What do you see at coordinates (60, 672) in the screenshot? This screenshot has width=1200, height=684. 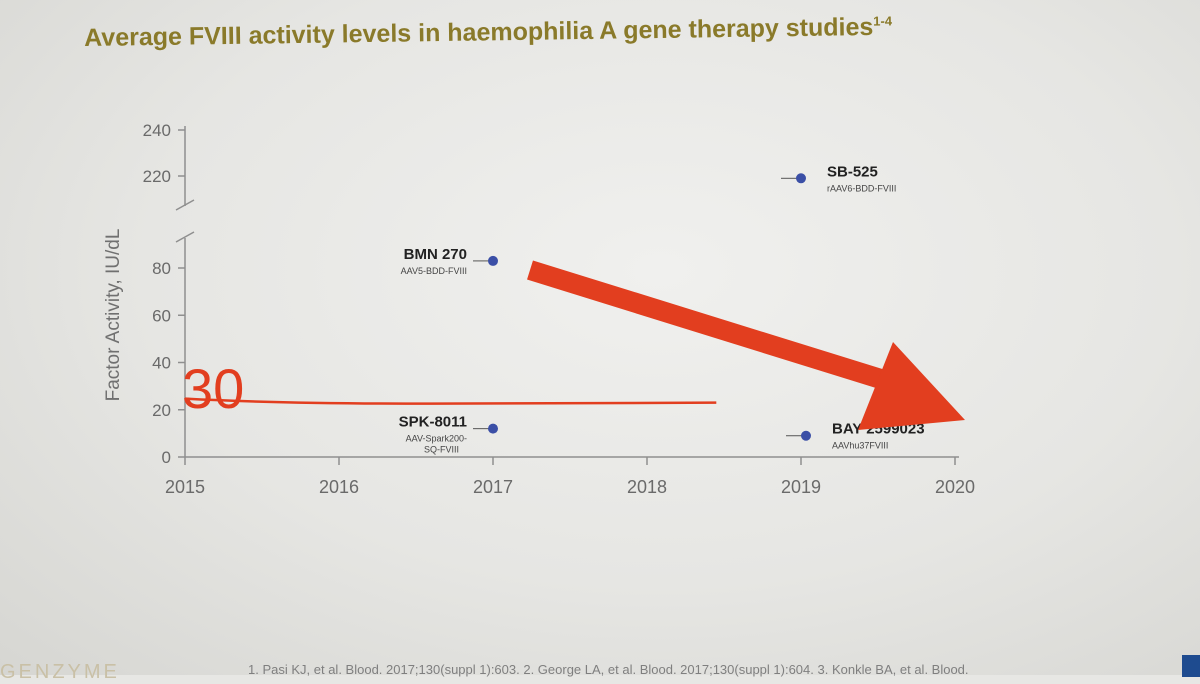 I see `company-logo: GENZYME` at bounding box center [60, 672].